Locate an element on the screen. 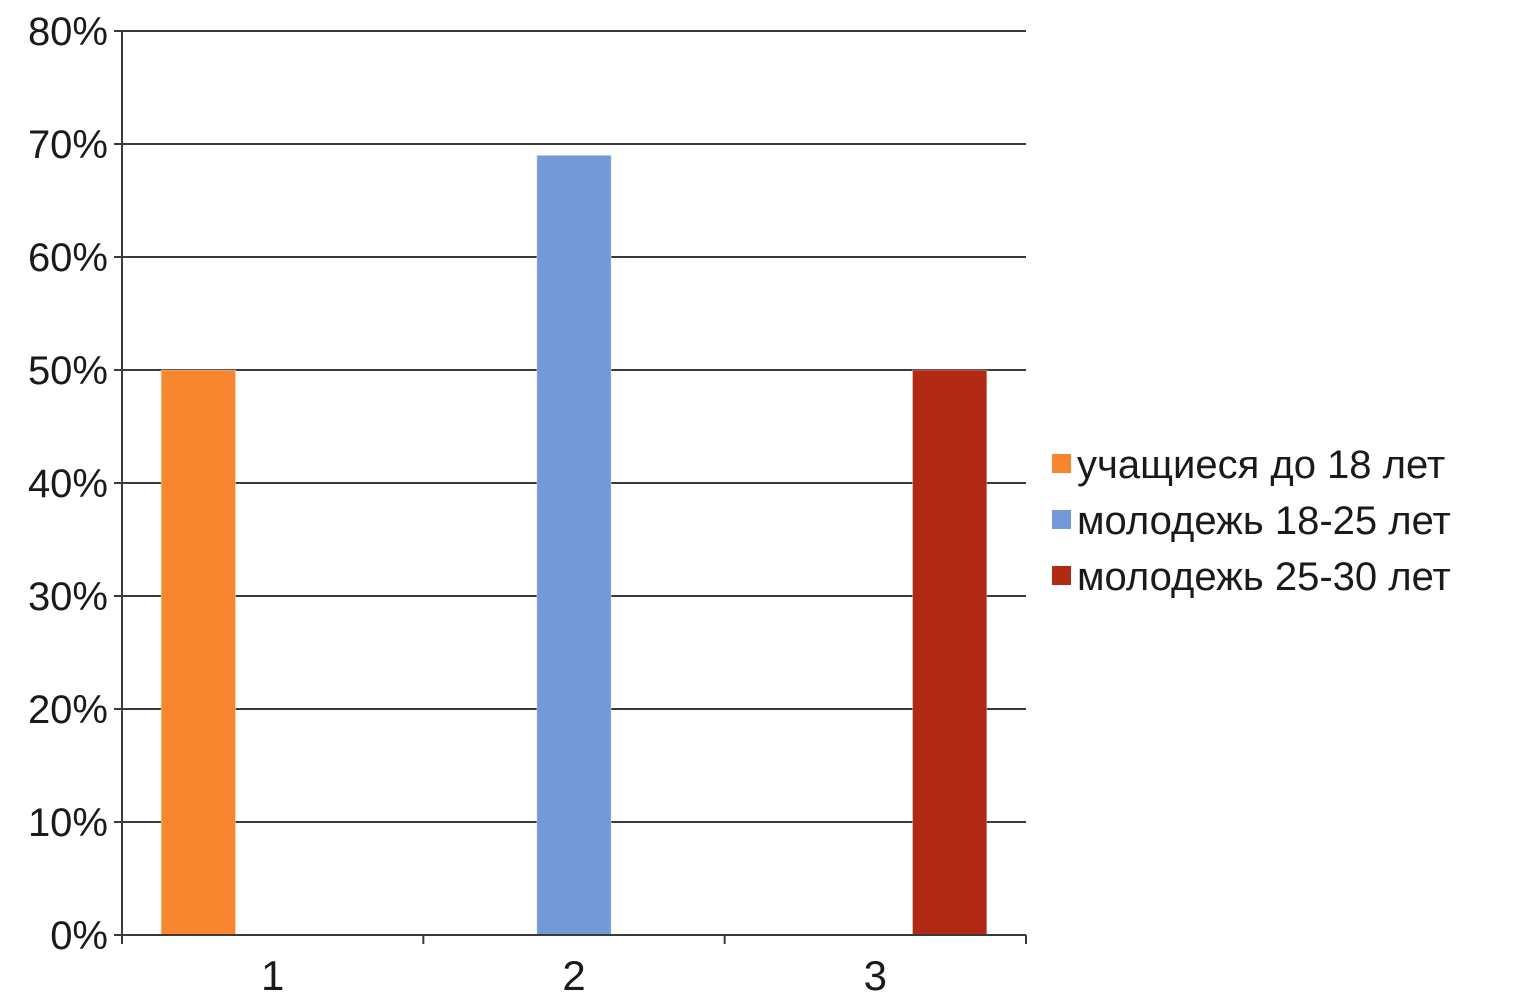  x-tick-label: 2 is located at coordinates (573, 974).